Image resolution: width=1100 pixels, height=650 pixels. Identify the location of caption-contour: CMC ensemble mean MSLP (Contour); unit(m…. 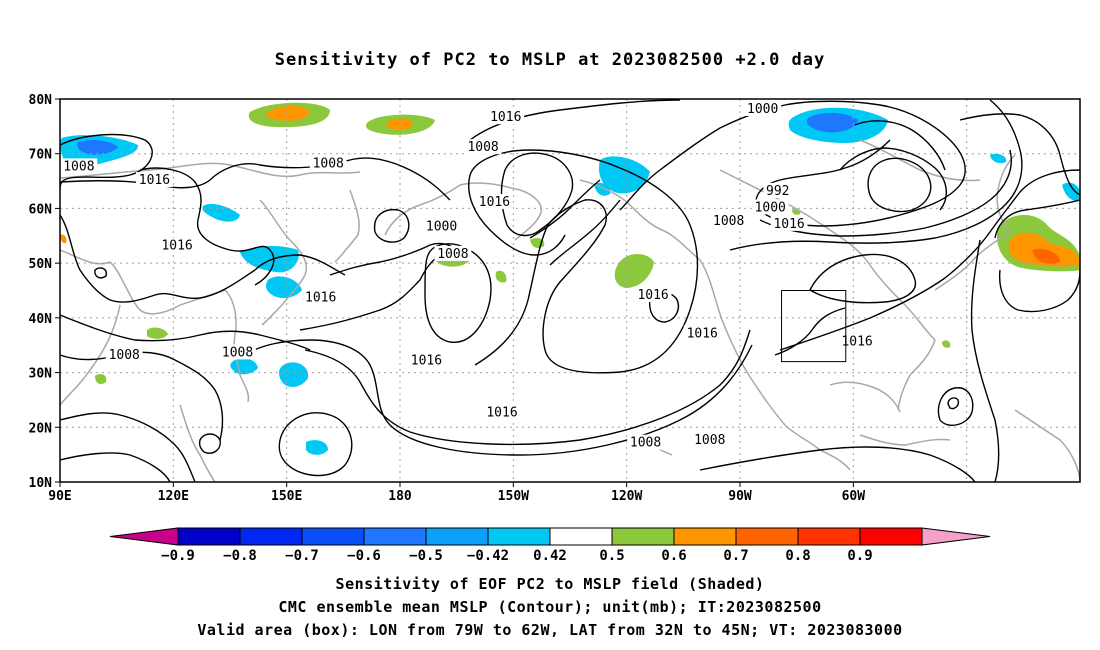
(550, 607).